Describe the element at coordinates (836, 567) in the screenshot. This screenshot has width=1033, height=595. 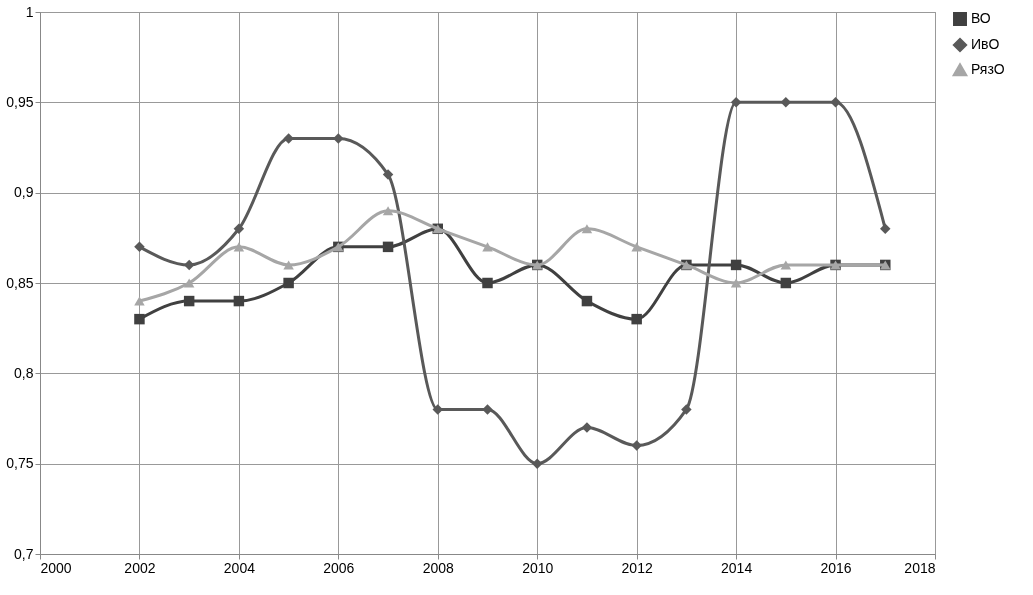
I see `x-tick-label: 2016` at that location.